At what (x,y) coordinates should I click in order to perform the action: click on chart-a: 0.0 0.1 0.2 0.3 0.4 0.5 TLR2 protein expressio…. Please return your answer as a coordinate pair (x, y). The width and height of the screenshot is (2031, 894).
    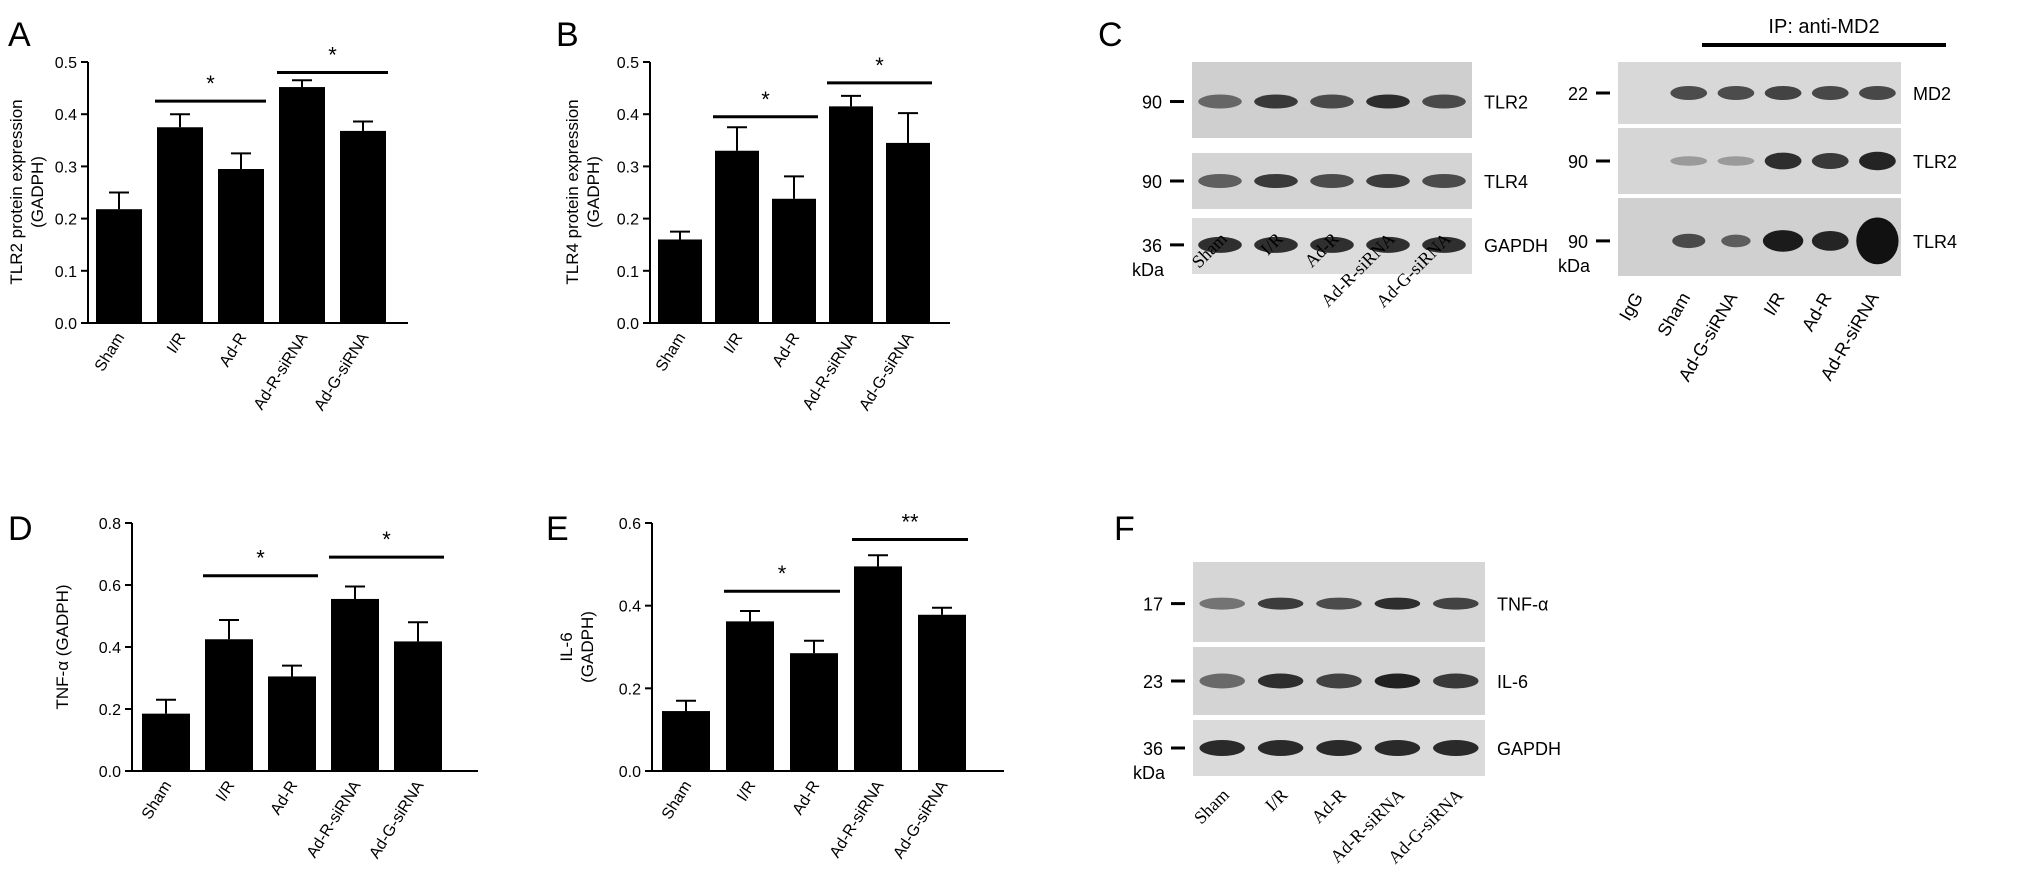
    Looking at the image, I should click on (207, 228).